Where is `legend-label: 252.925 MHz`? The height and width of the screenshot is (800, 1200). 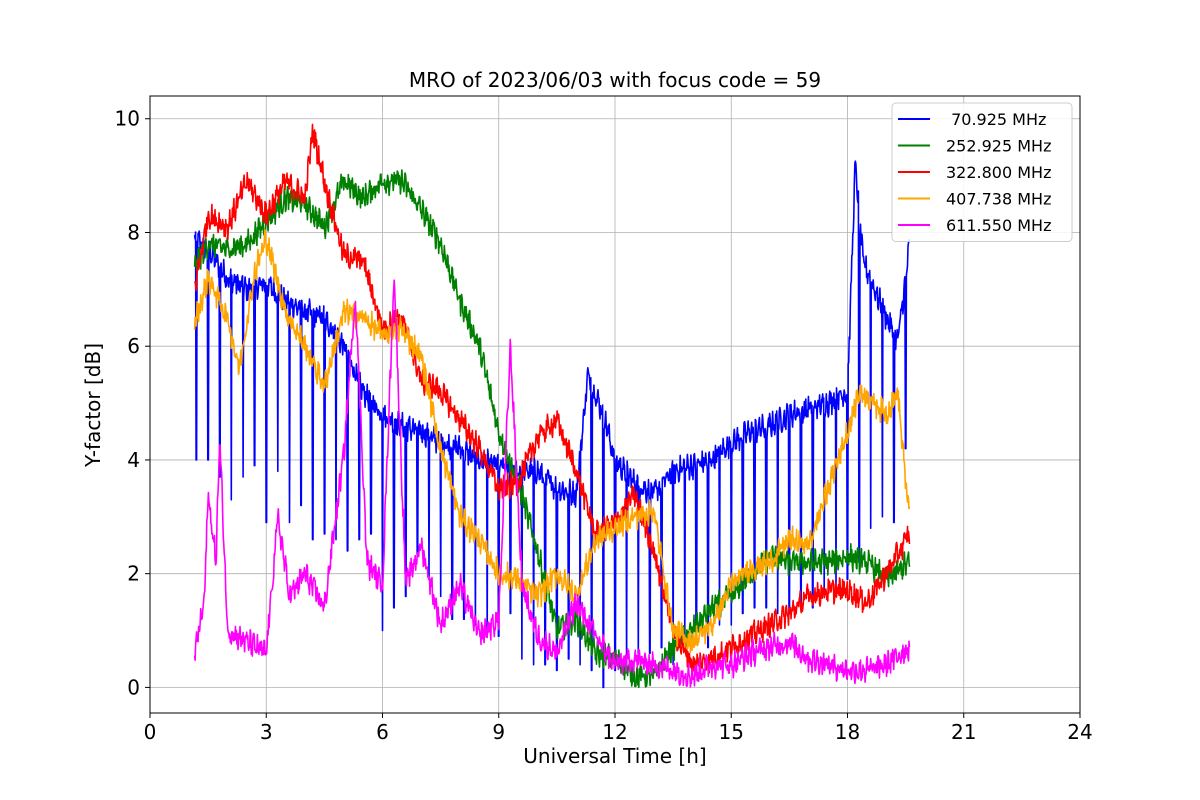
legend-label: 252.925 MHz is located at coordinates (998, 146).